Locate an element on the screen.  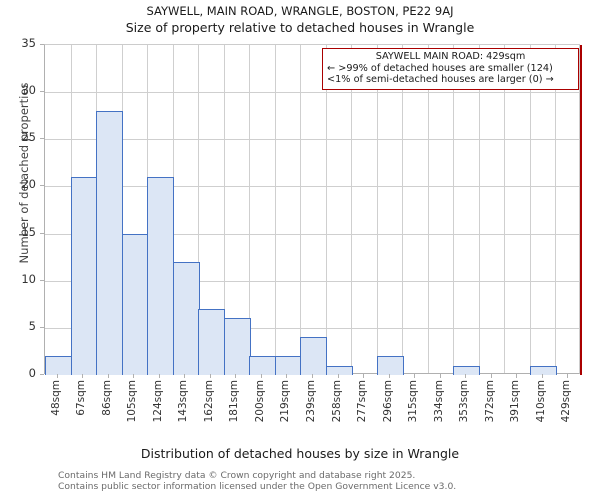
x-axis-tick-label: 391sqm is located at coordinates (515, 401).